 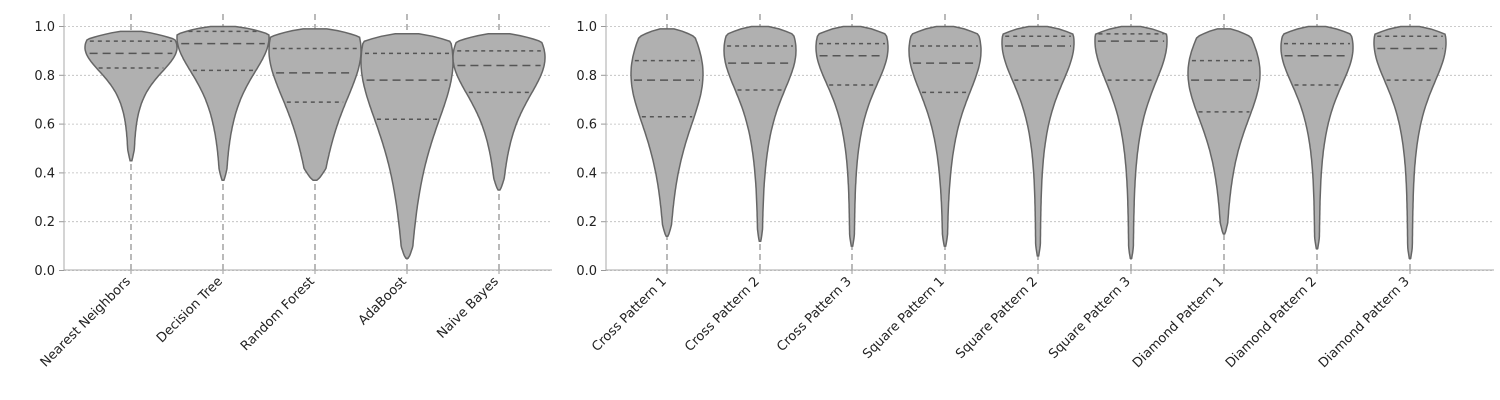 I want to click on x-tick-label: Nearest Neighbors, so click(x=86, y=322).